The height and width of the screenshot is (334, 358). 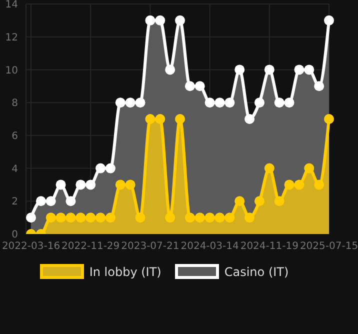 What do you see at coordinates (11, 38) in the screenshot?
I see `y-tick-label: 12` at bounding box center [11, 38].